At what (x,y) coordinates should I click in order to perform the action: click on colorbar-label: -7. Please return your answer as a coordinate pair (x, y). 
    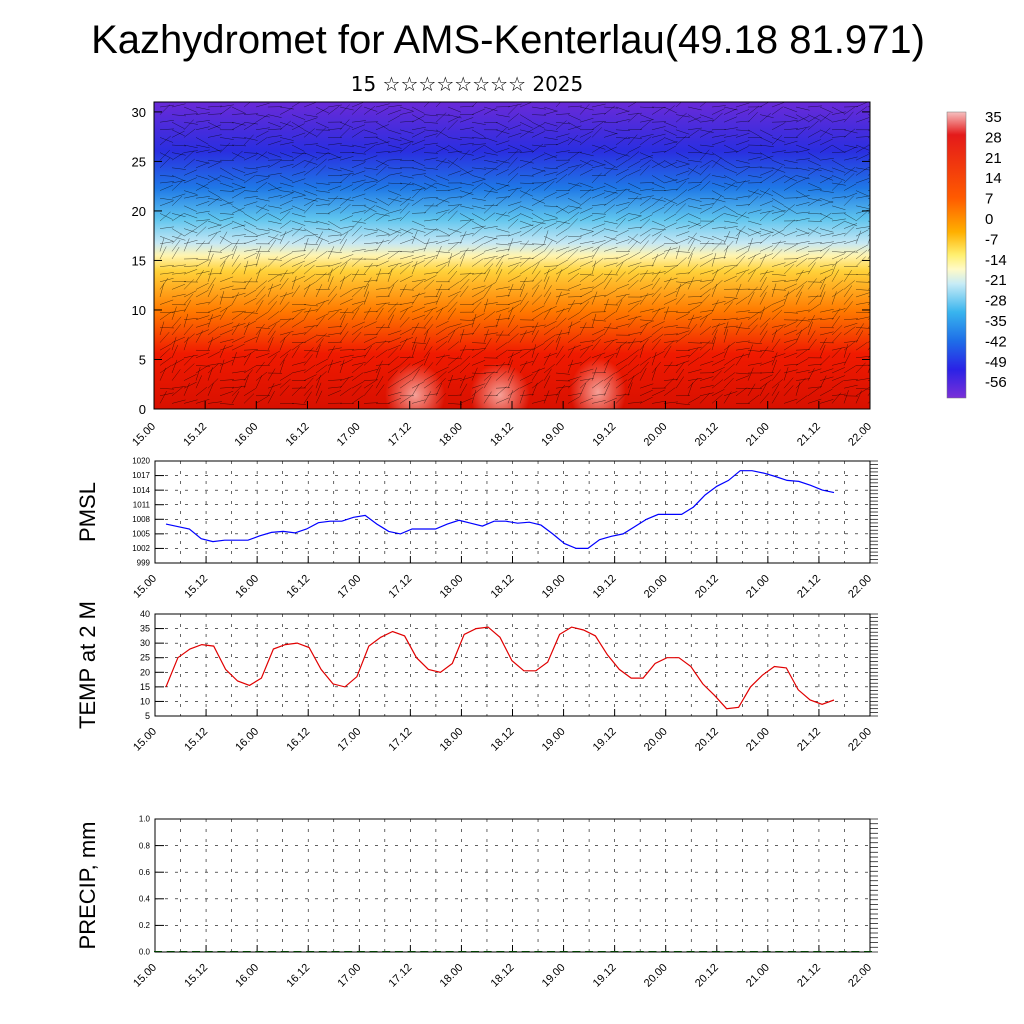
    Looking at the image, I should click on (991, 239).